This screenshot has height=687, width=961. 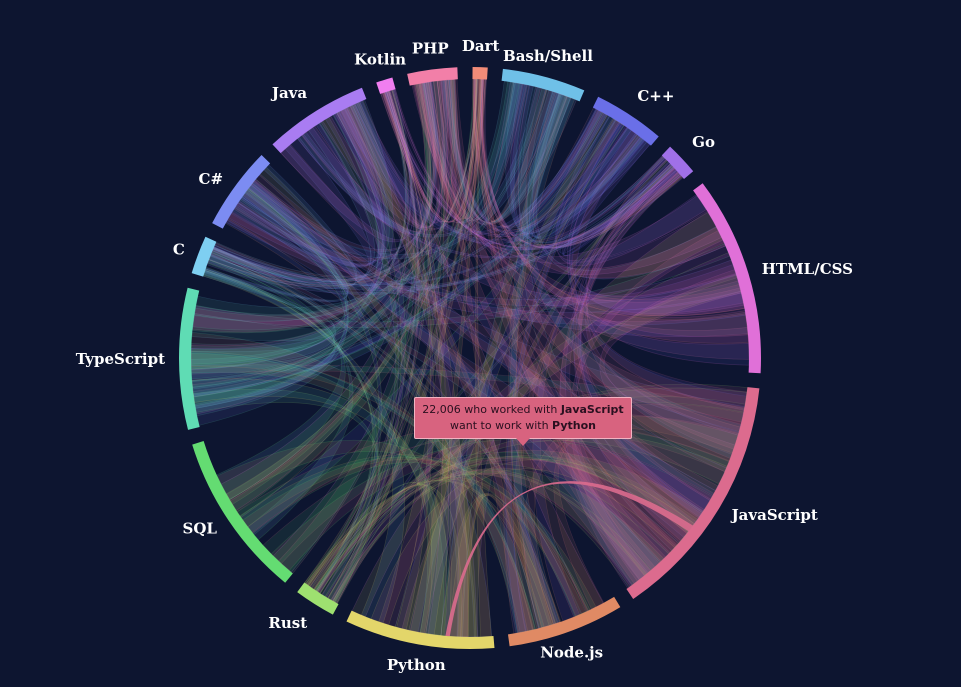 I want to click on ribbon-dart-kotlin, so click(x=429, y=150).